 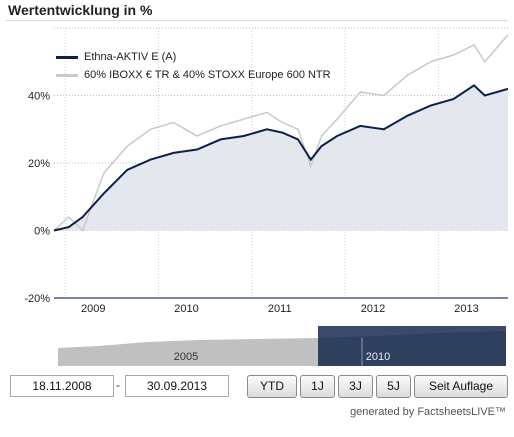 I want to click on ytd-button: YTD, so click(x=272, y=386).